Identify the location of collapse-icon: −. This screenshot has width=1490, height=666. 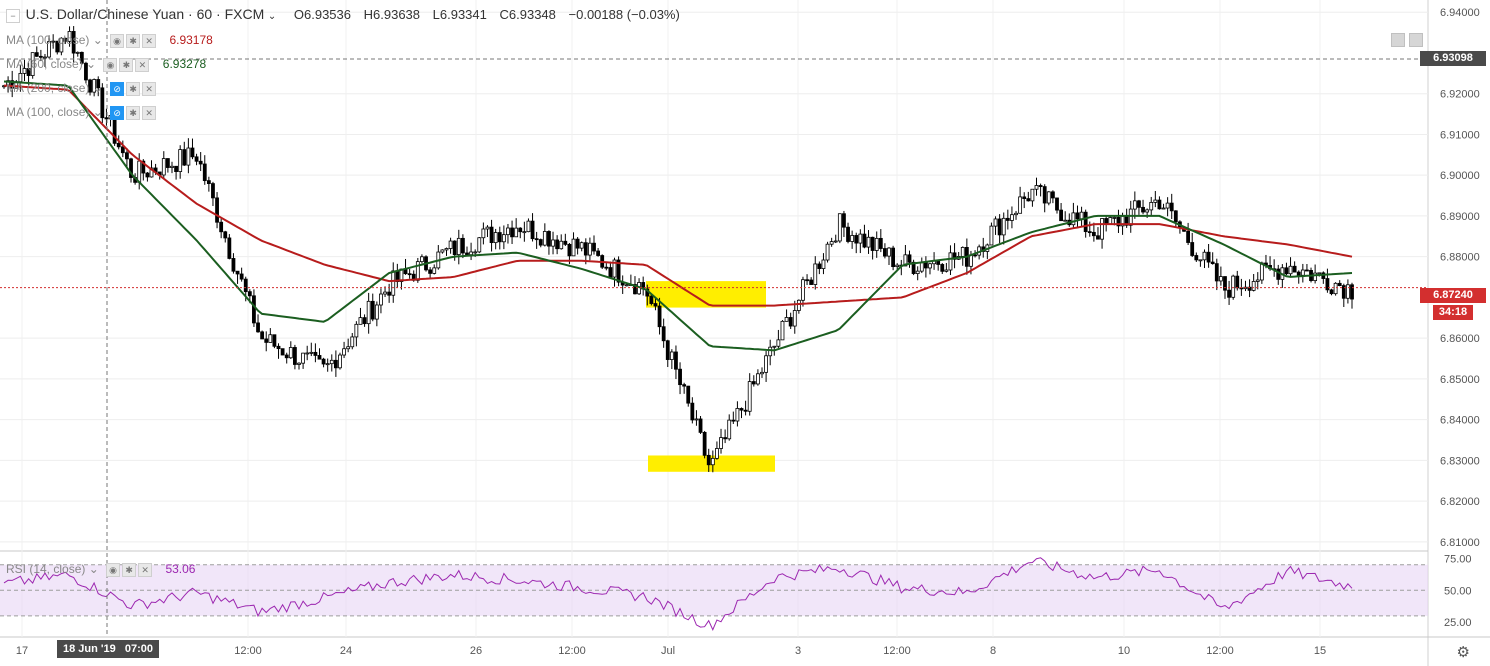
(13, 16).